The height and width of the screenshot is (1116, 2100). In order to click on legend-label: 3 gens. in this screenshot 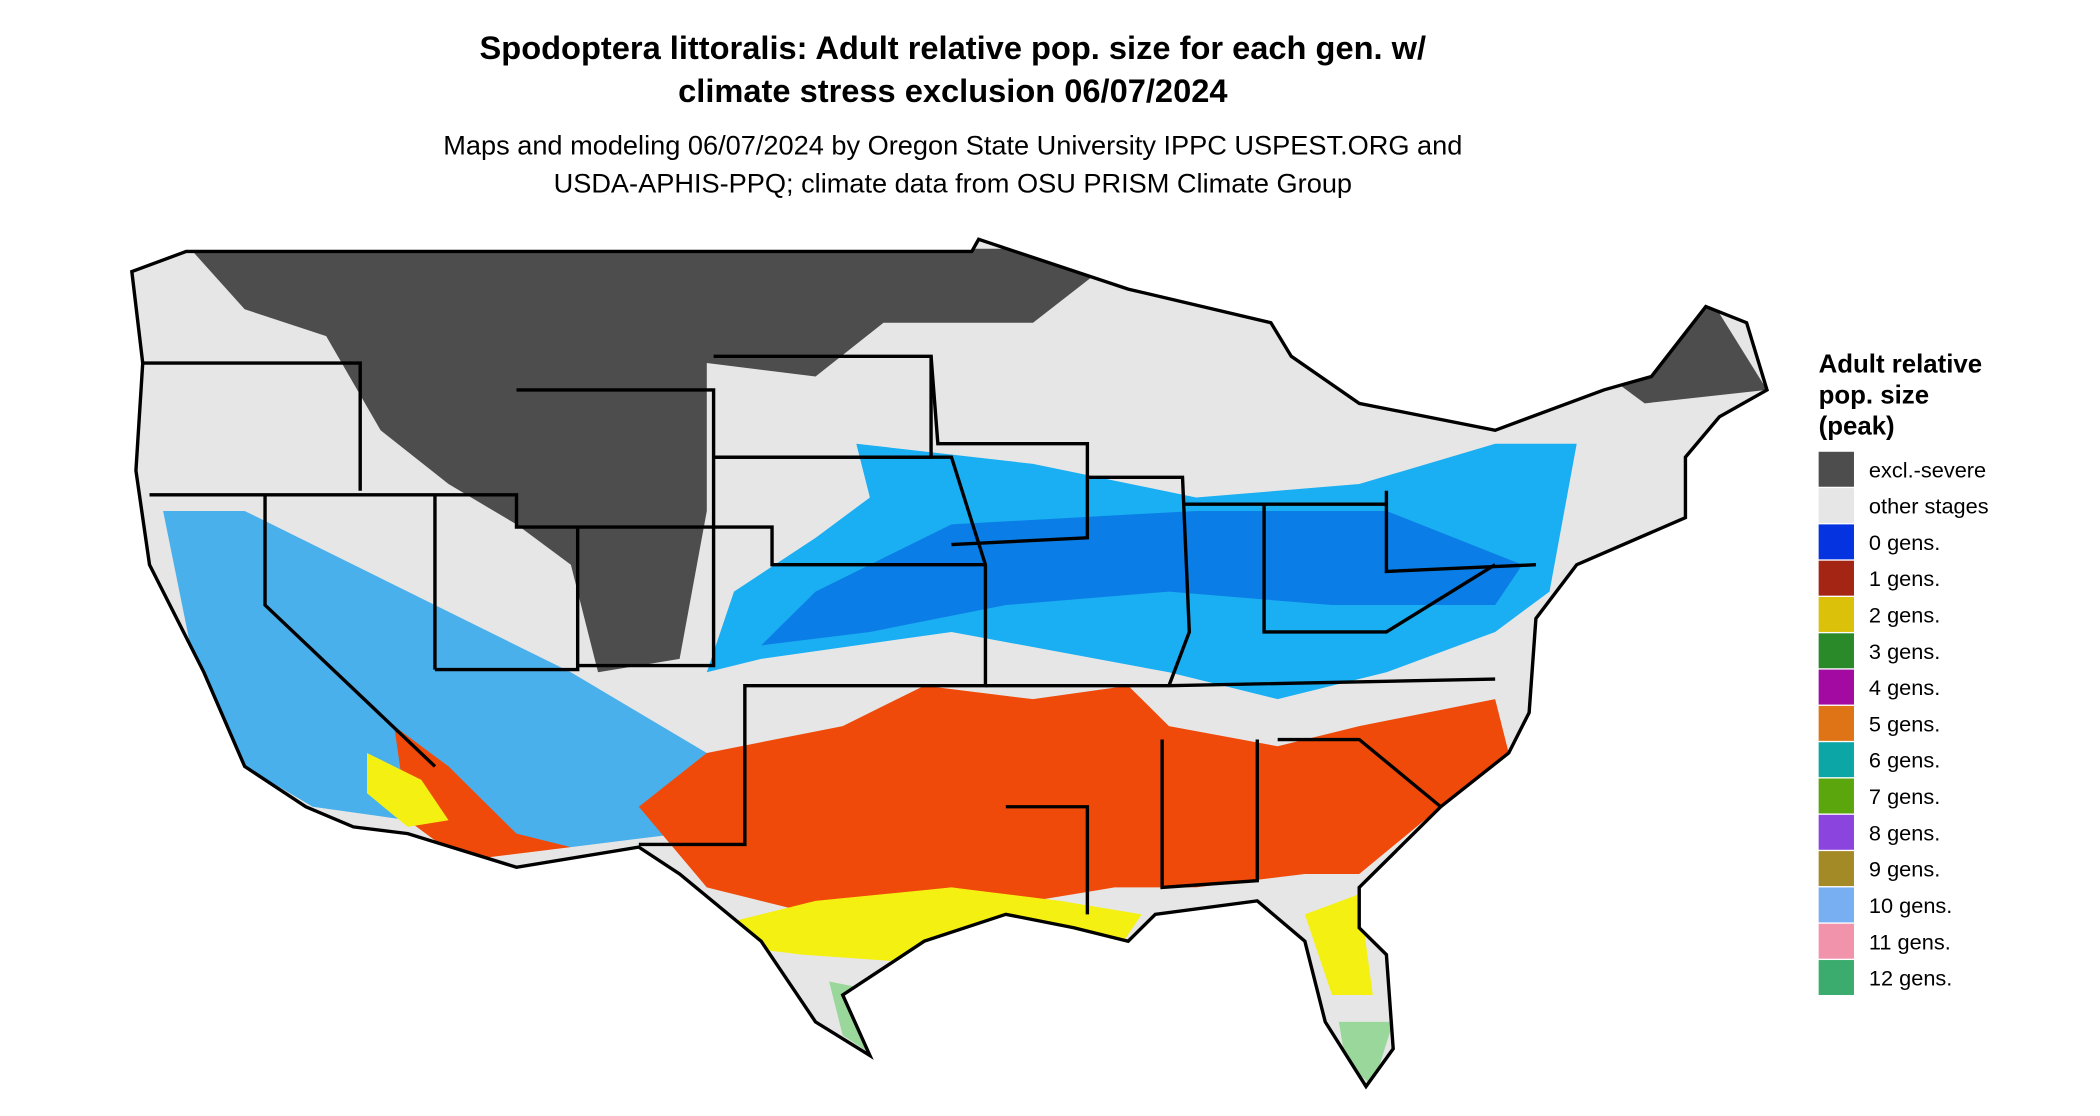, I will do `click(1904, 651)`.